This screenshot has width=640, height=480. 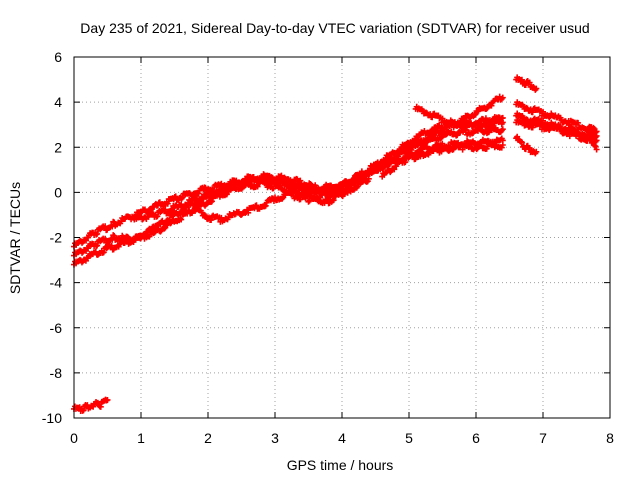 I want to click on y-tick-label: -4, so click(x=56, y=283).